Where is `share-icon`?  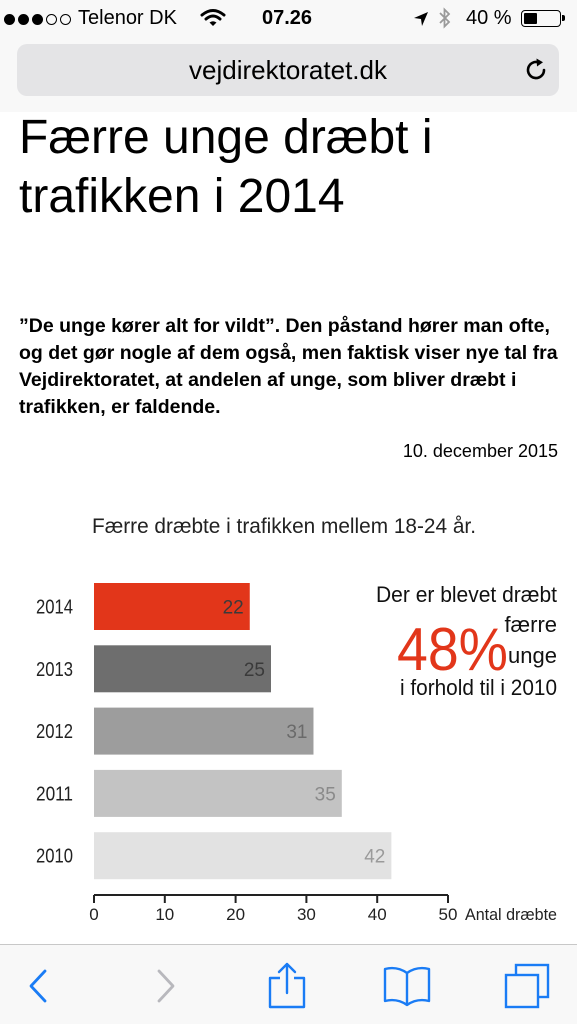
share-icon is located at coordinates (287, 986).